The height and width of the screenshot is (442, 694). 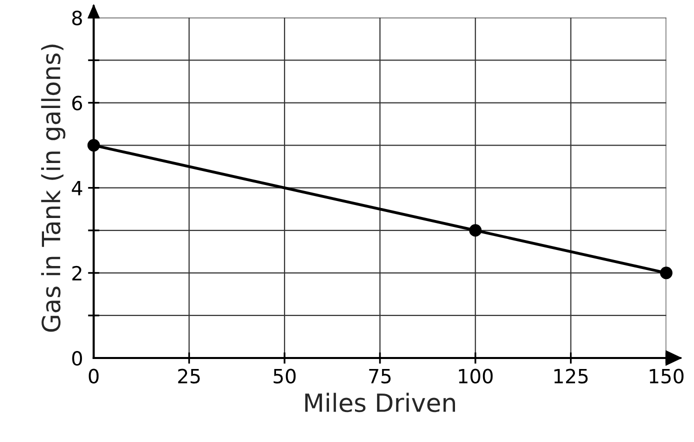 What do you see at coordinates (380, 376) in the screenshot?
I see `x-tick-label: 75` at bounding box center [380, 376].